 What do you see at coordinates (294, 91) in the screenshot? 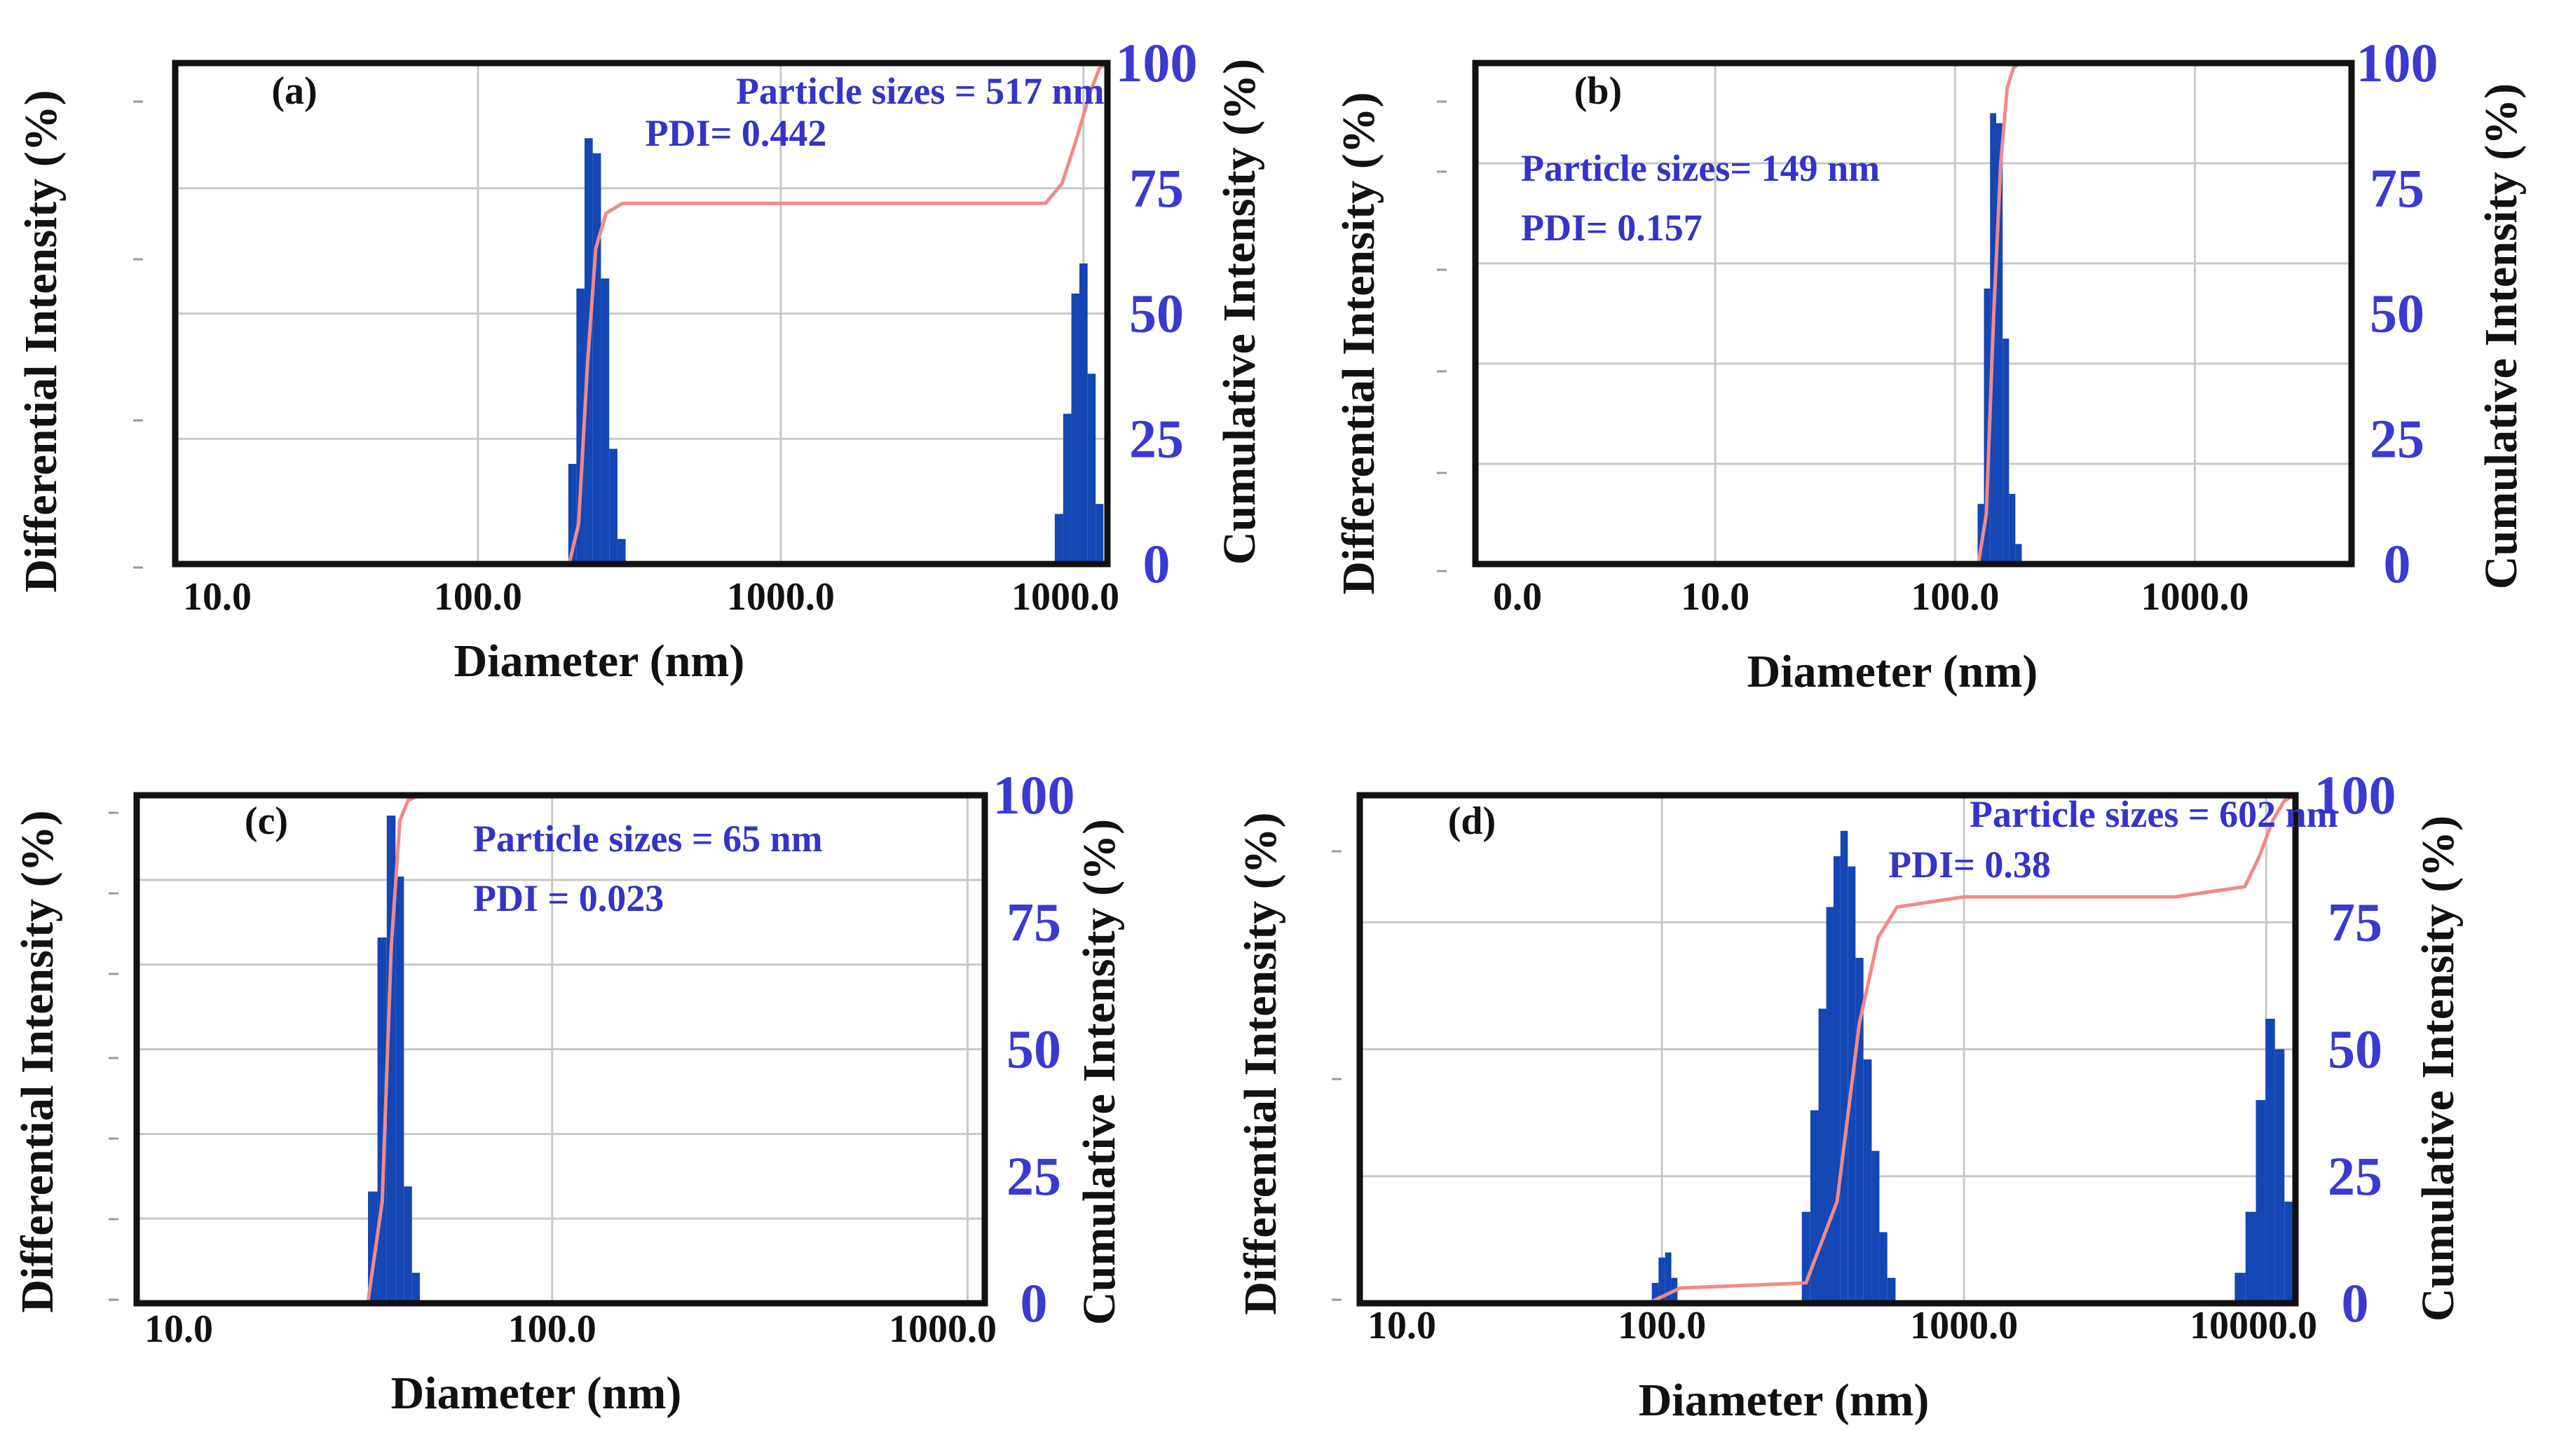
I see `panel-tag: (a)` at bounding box center [294, 91].